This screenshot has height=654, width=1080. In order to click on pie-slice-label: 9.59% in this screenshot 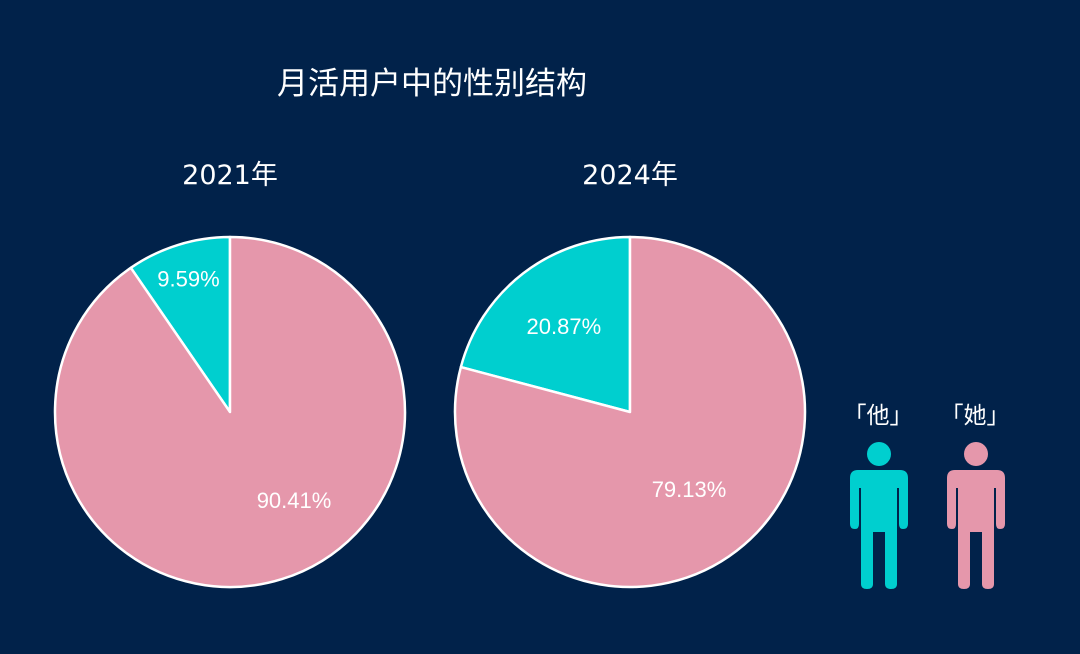, I will do `click(188, 278)`.